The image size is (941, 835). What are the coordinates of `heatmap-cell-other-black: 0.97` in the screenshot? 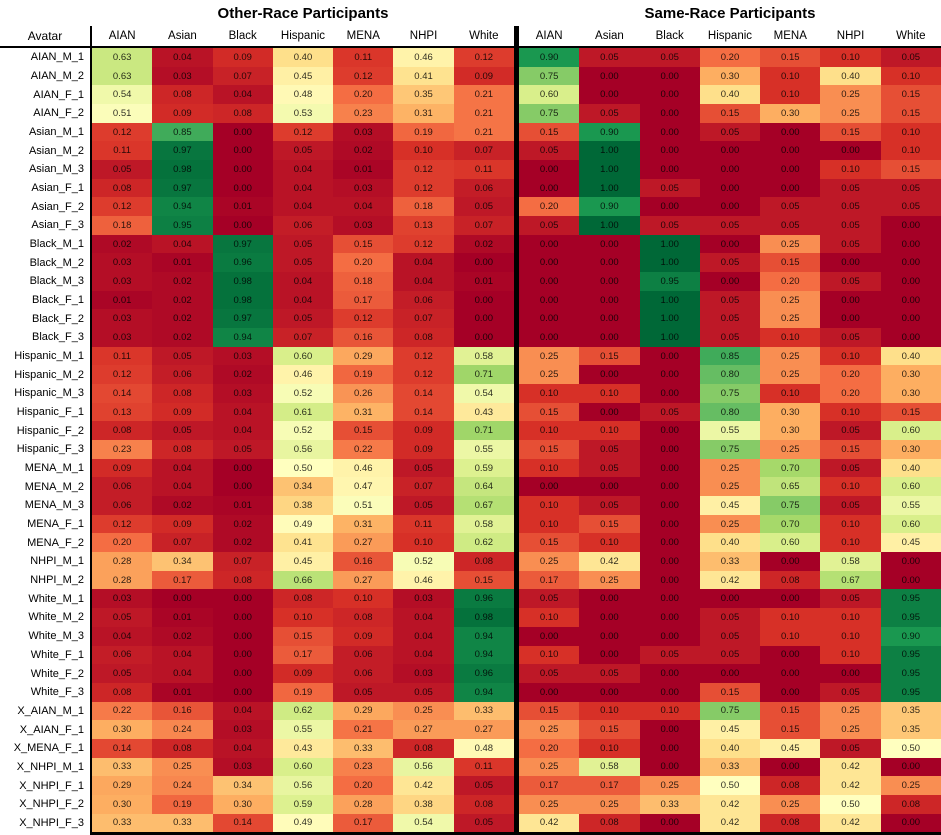 It's located at (242, 244).